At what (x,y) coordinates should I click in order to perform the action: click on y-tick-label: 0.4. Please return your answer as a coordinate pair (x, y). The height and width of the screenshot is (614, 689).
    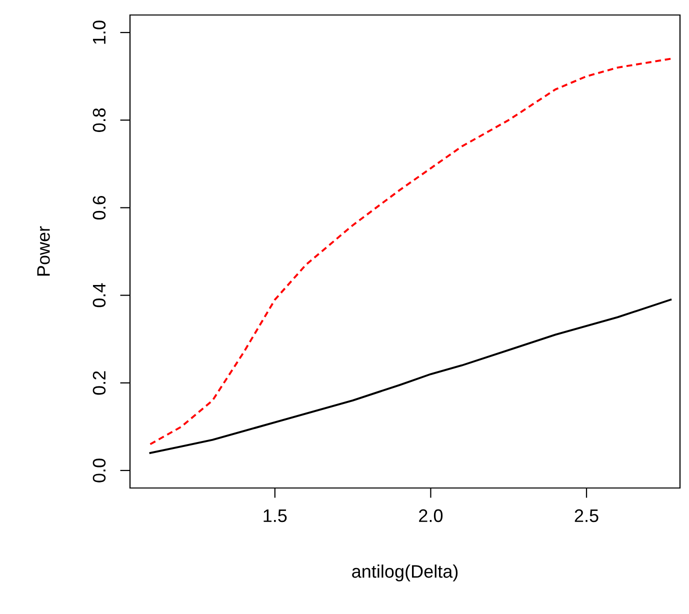
    Looking at the image, I should click on (99, 295).